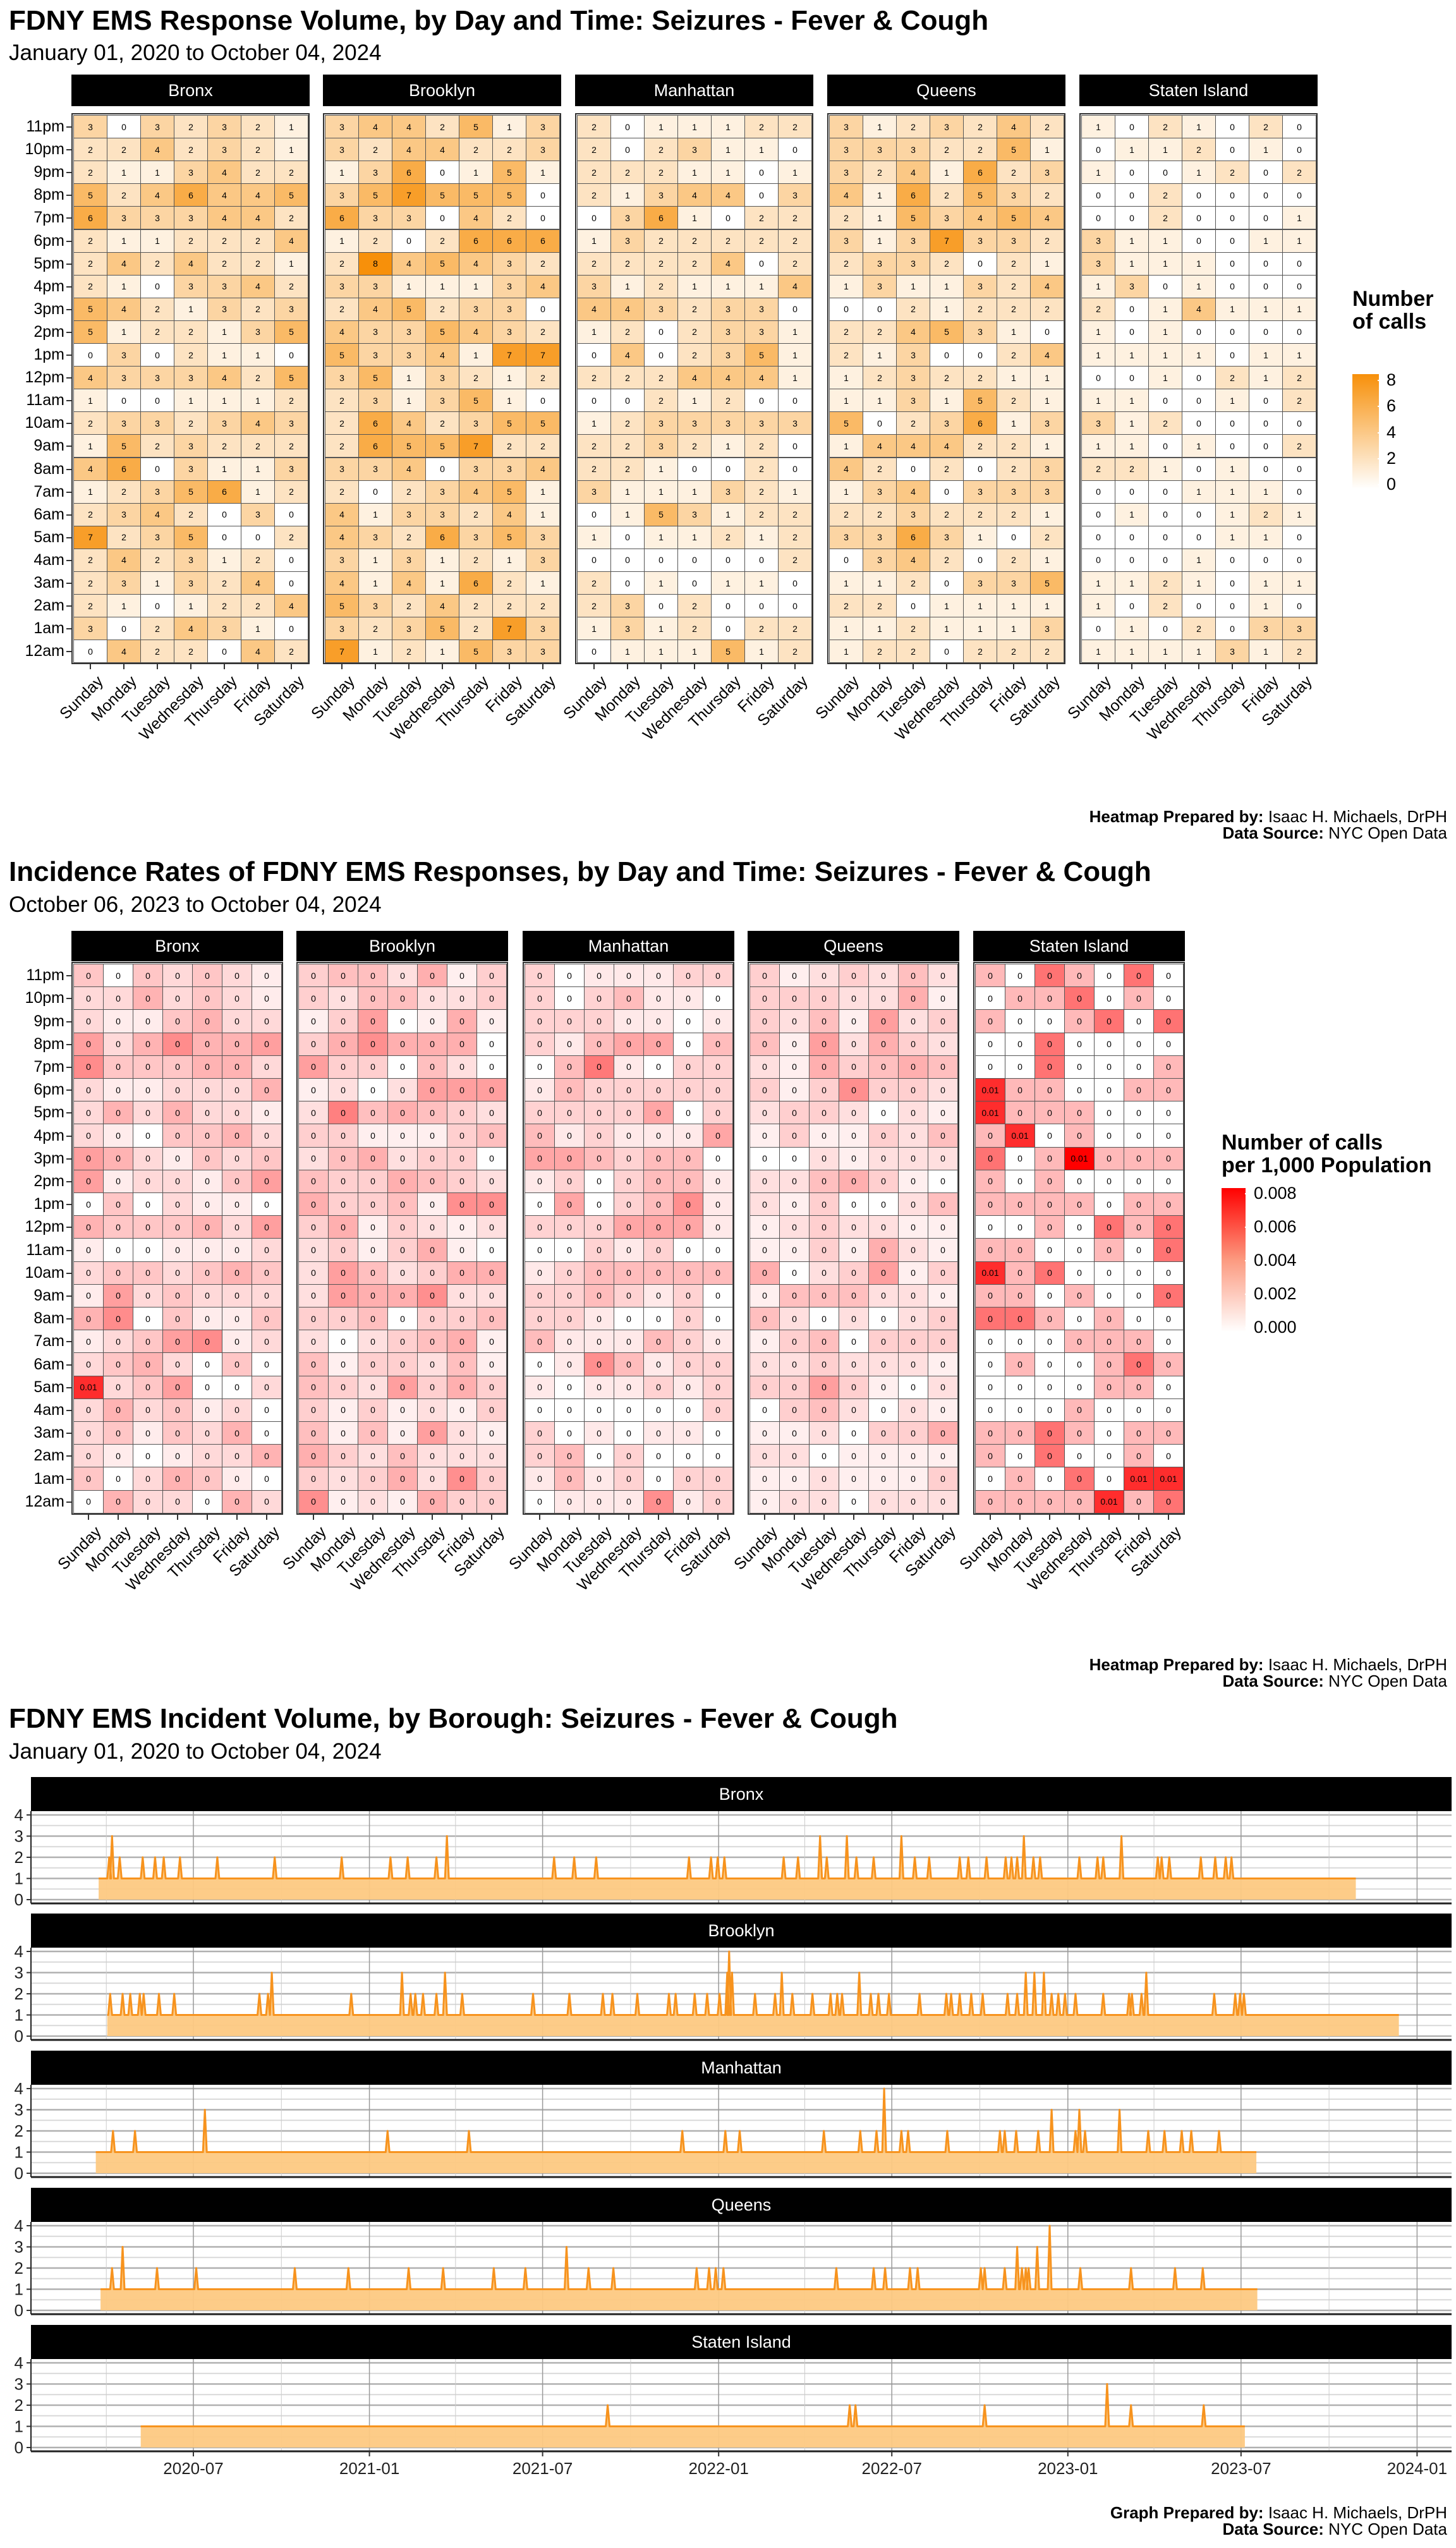  I want to click on heatmap-cell: 6, so click(409, 173).